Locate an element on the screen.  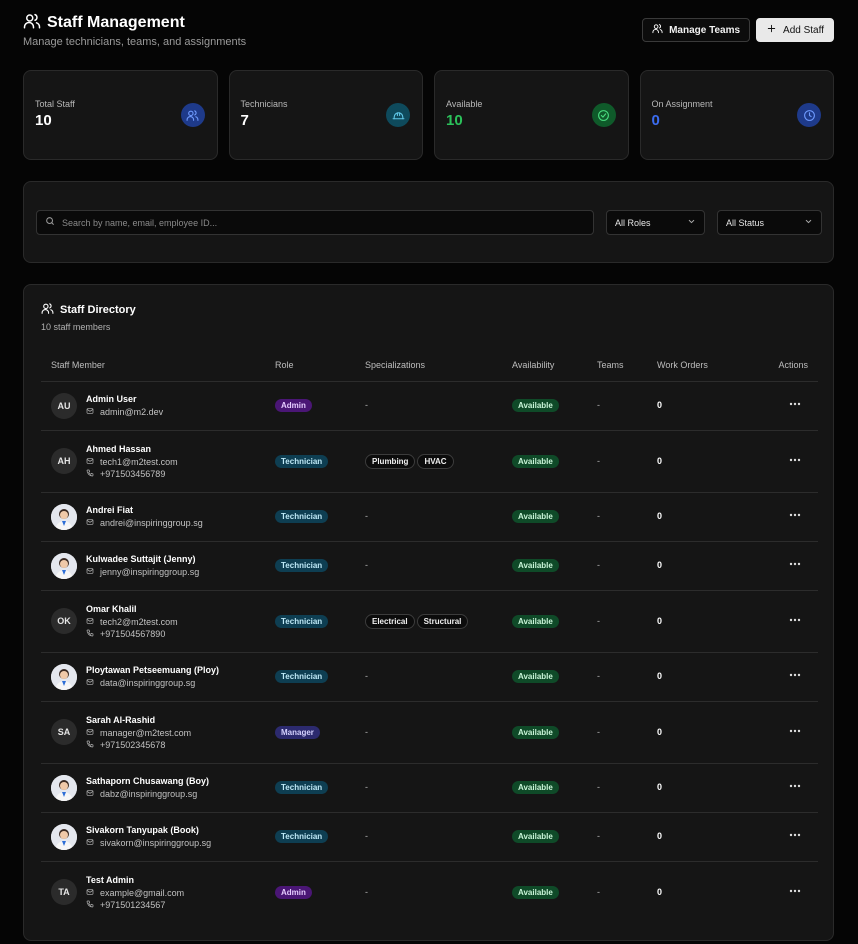
users-icon is located at coordinates (192, 115).